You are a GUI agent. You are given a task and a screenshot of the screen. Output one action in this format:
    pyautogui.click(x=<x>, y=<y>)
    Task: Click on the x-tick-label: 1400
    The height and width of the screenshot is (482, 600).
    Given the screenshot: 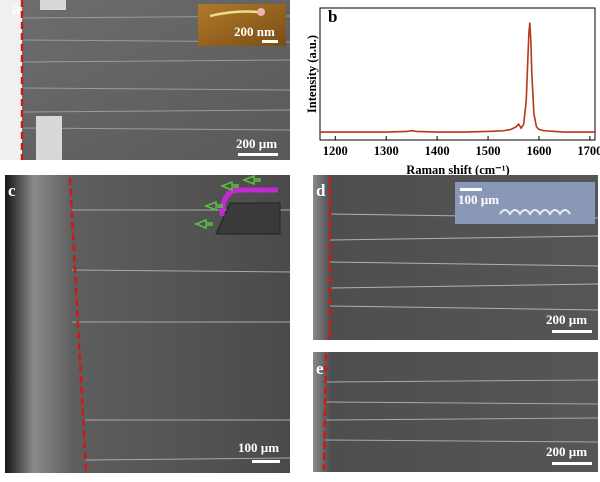 What is the action you would take?
    pyautogui.click(x=437, y=151)
    